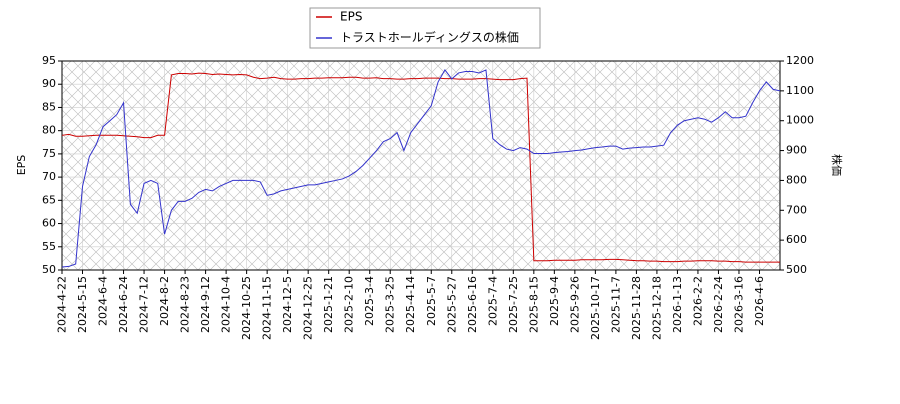 The image size is (900, 404). Describe the element at coordinates (49, 269) in the screenshot. I see `y-tick-label: 50` at that location.